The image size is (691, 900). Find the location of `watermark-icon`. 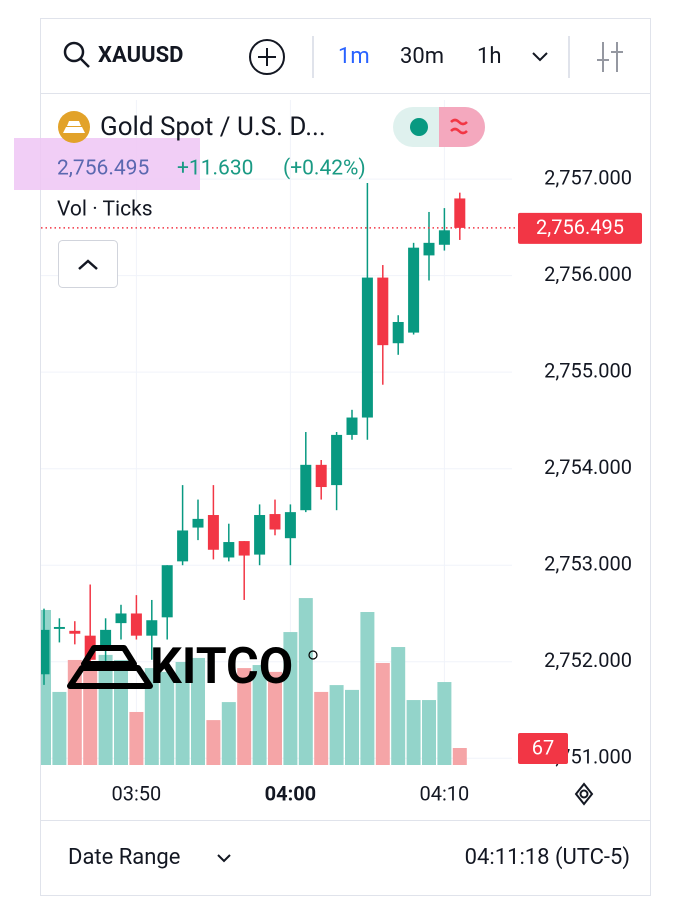

watermark-icon is located at coordinates (110, 667).